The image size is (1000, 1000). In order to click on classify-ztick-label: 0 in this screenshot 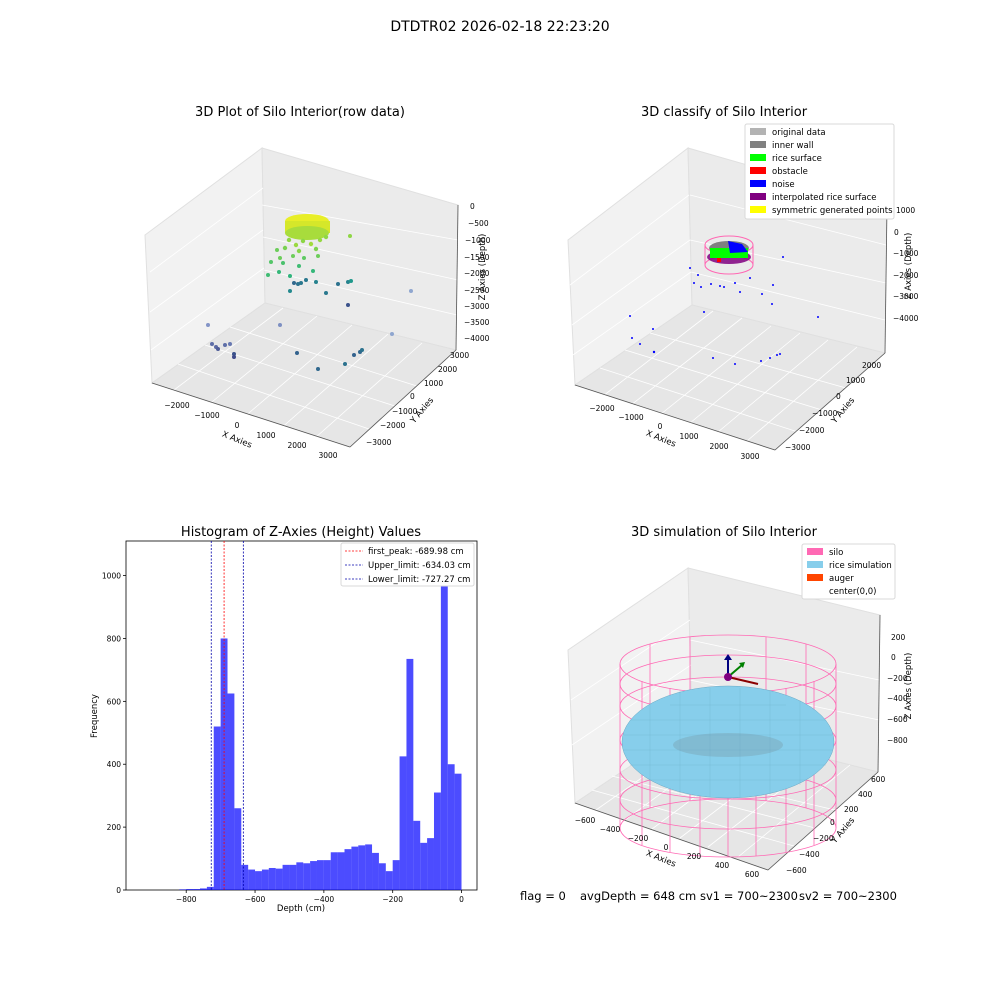, I will do `click(896, 232)`.